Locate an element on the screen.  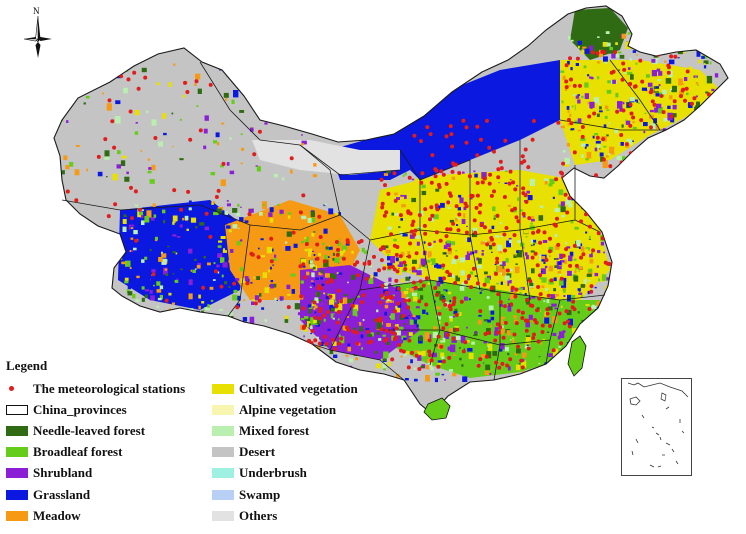
legend-label: Swamp is located at coordinates (260, 494).